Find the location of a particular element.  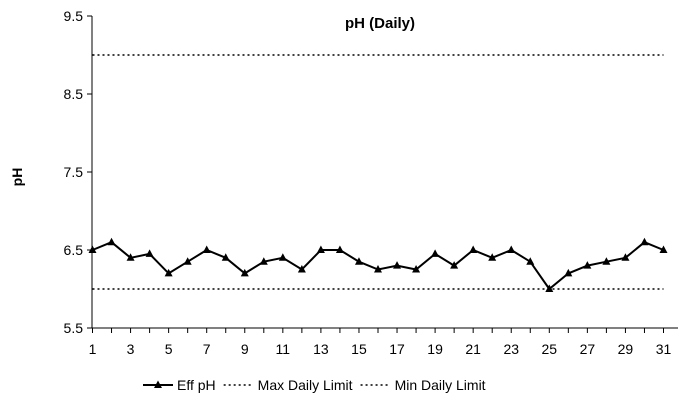

y-tick-label: 8.5 is located at coordinates (74, 94).